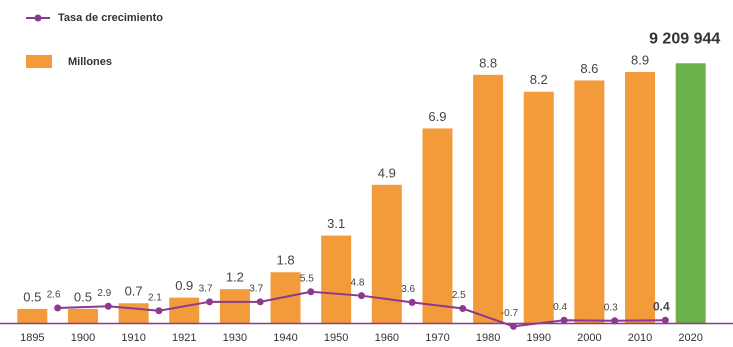 The image size is (733, 347). Describe the element at coordinates (235, 277) in the screenshot. I see `bar-value-label: 1.2` at that location.